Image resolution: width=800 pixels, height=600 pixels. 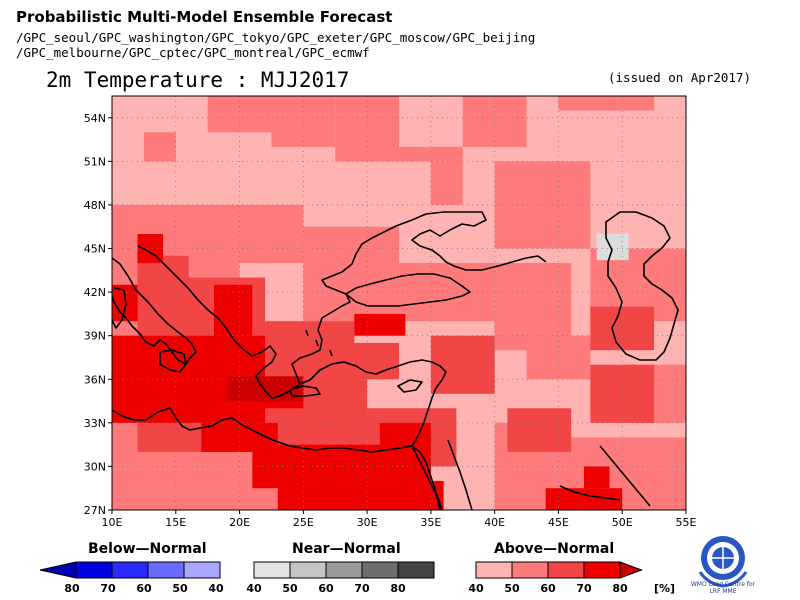 What do you see at coordinates (367, 522) in the screenshot?
I see `x-tick-label: 30E` at bounding box center [367, 522].